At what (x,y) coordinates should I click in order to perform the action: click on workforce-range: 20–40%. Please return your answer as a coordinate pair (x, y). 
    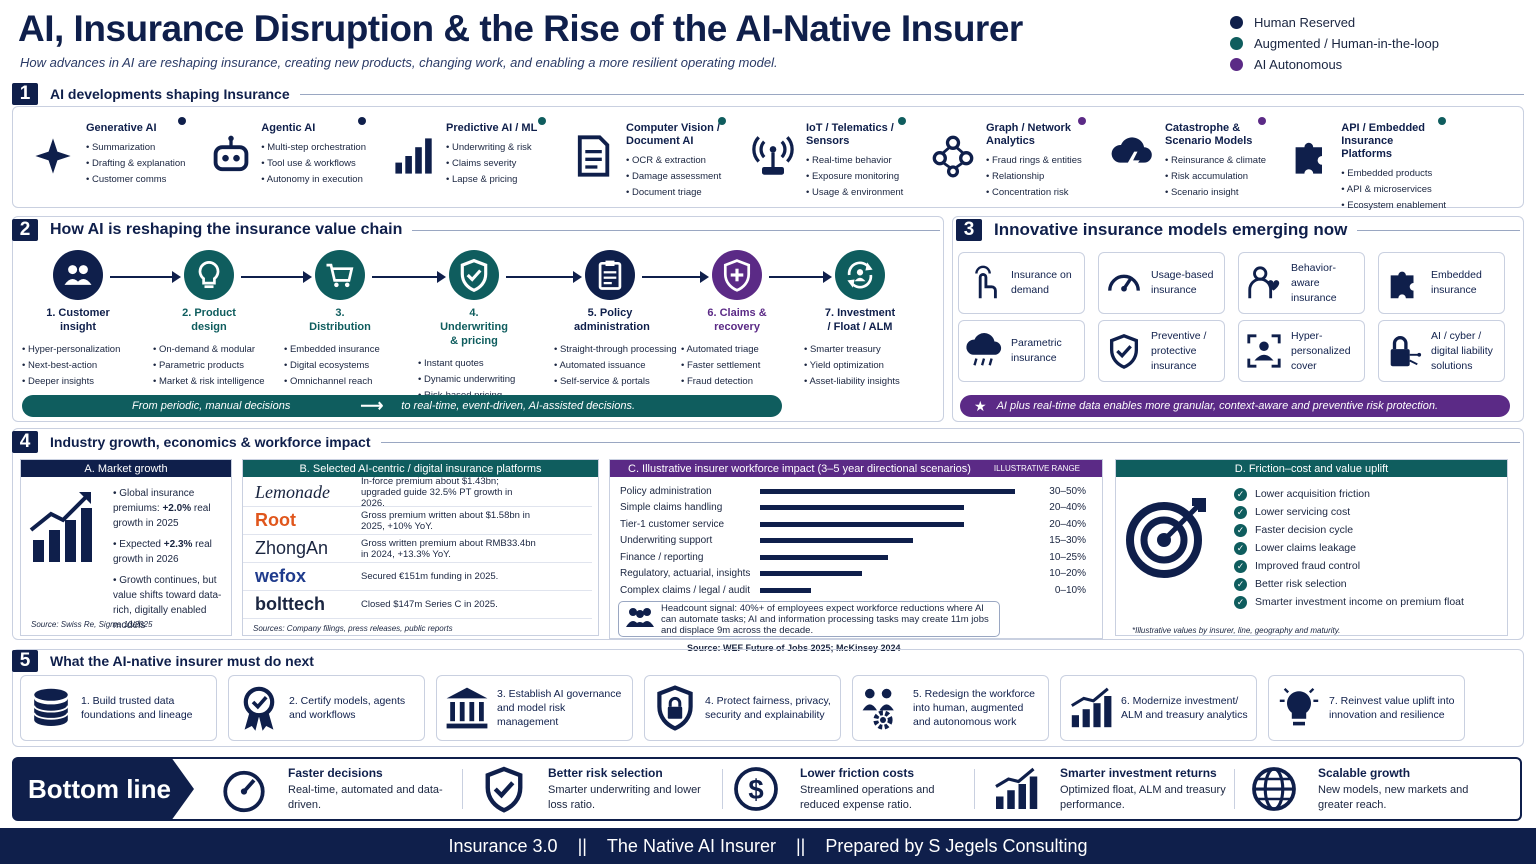
    Looking at the image, I should click on (1067, 524).